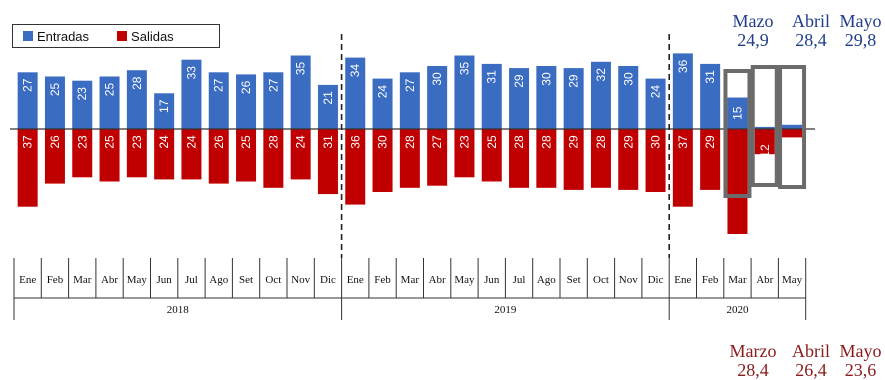 The image size is (885, 380). Describe the element at coordinates (63, 36) in the screenshot. I see `legend-label-entradas: Entradas` at that location.